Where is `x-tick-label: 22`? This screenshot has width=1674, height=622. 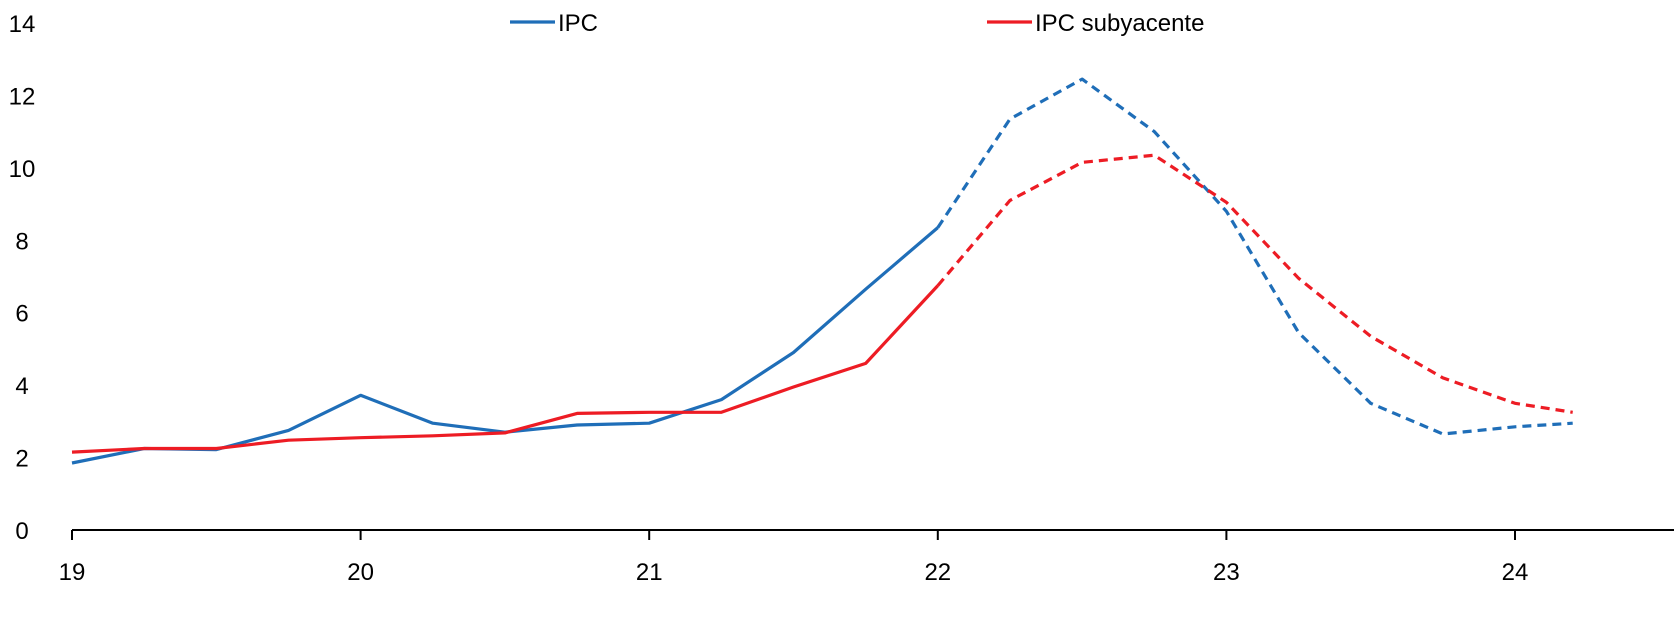
x-tick-label: 22 is located at coordinates (937, 572).